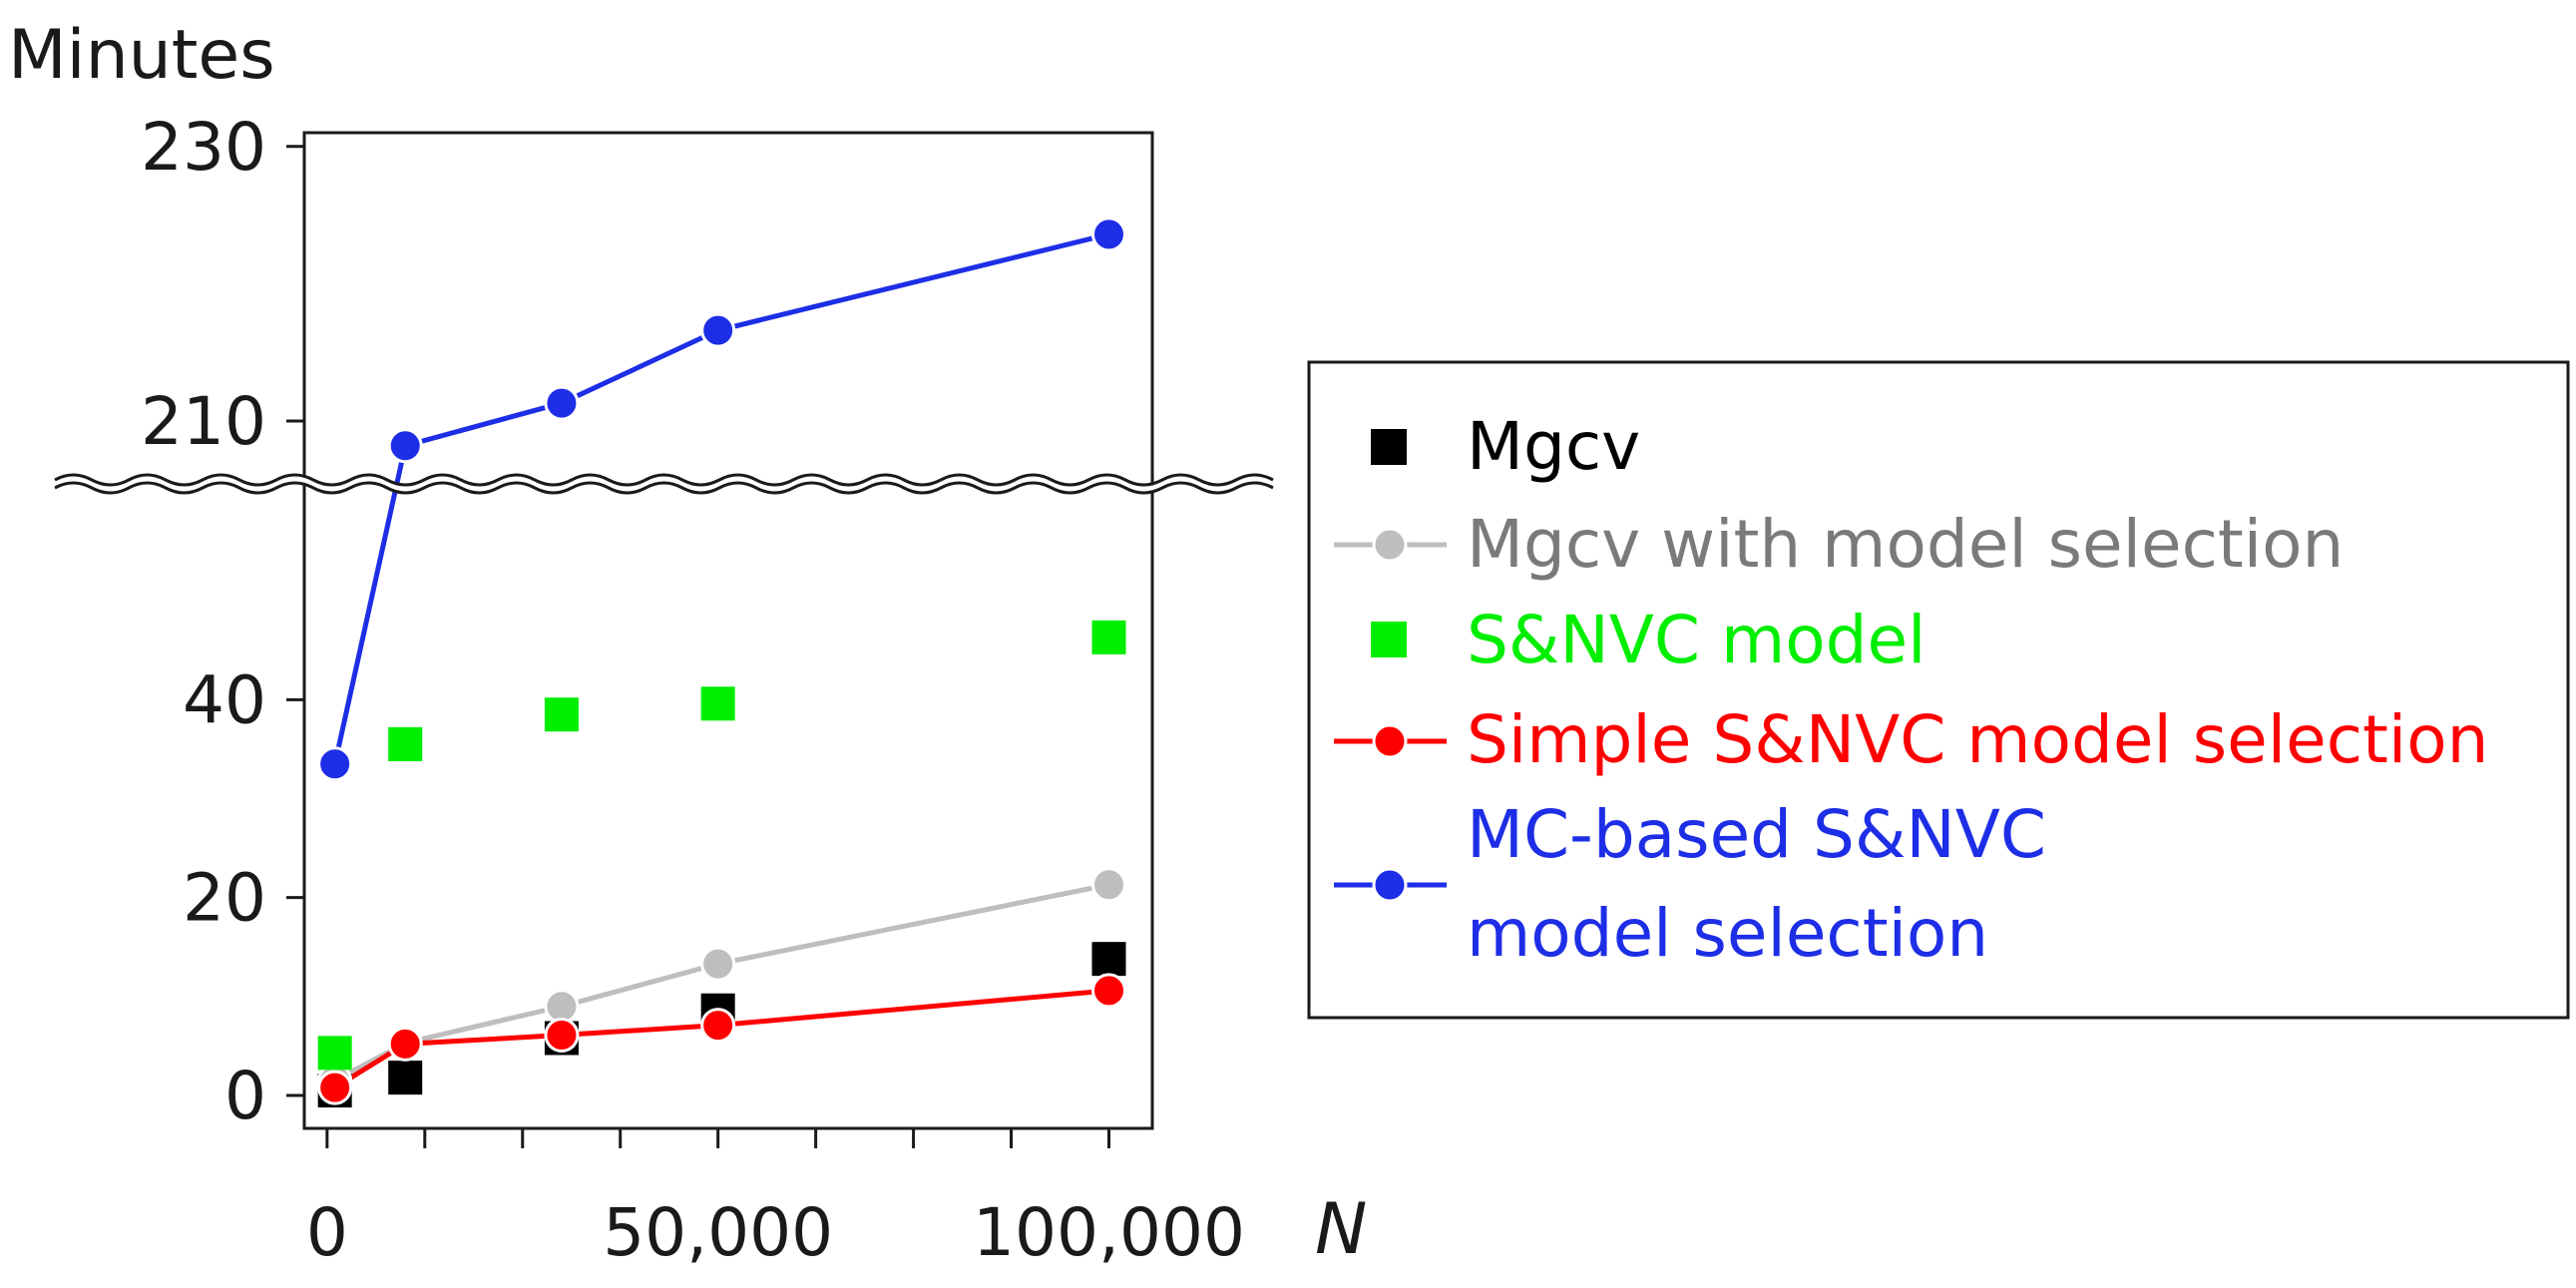  I want to click on y-tick-label: 40, so click(224, 699).